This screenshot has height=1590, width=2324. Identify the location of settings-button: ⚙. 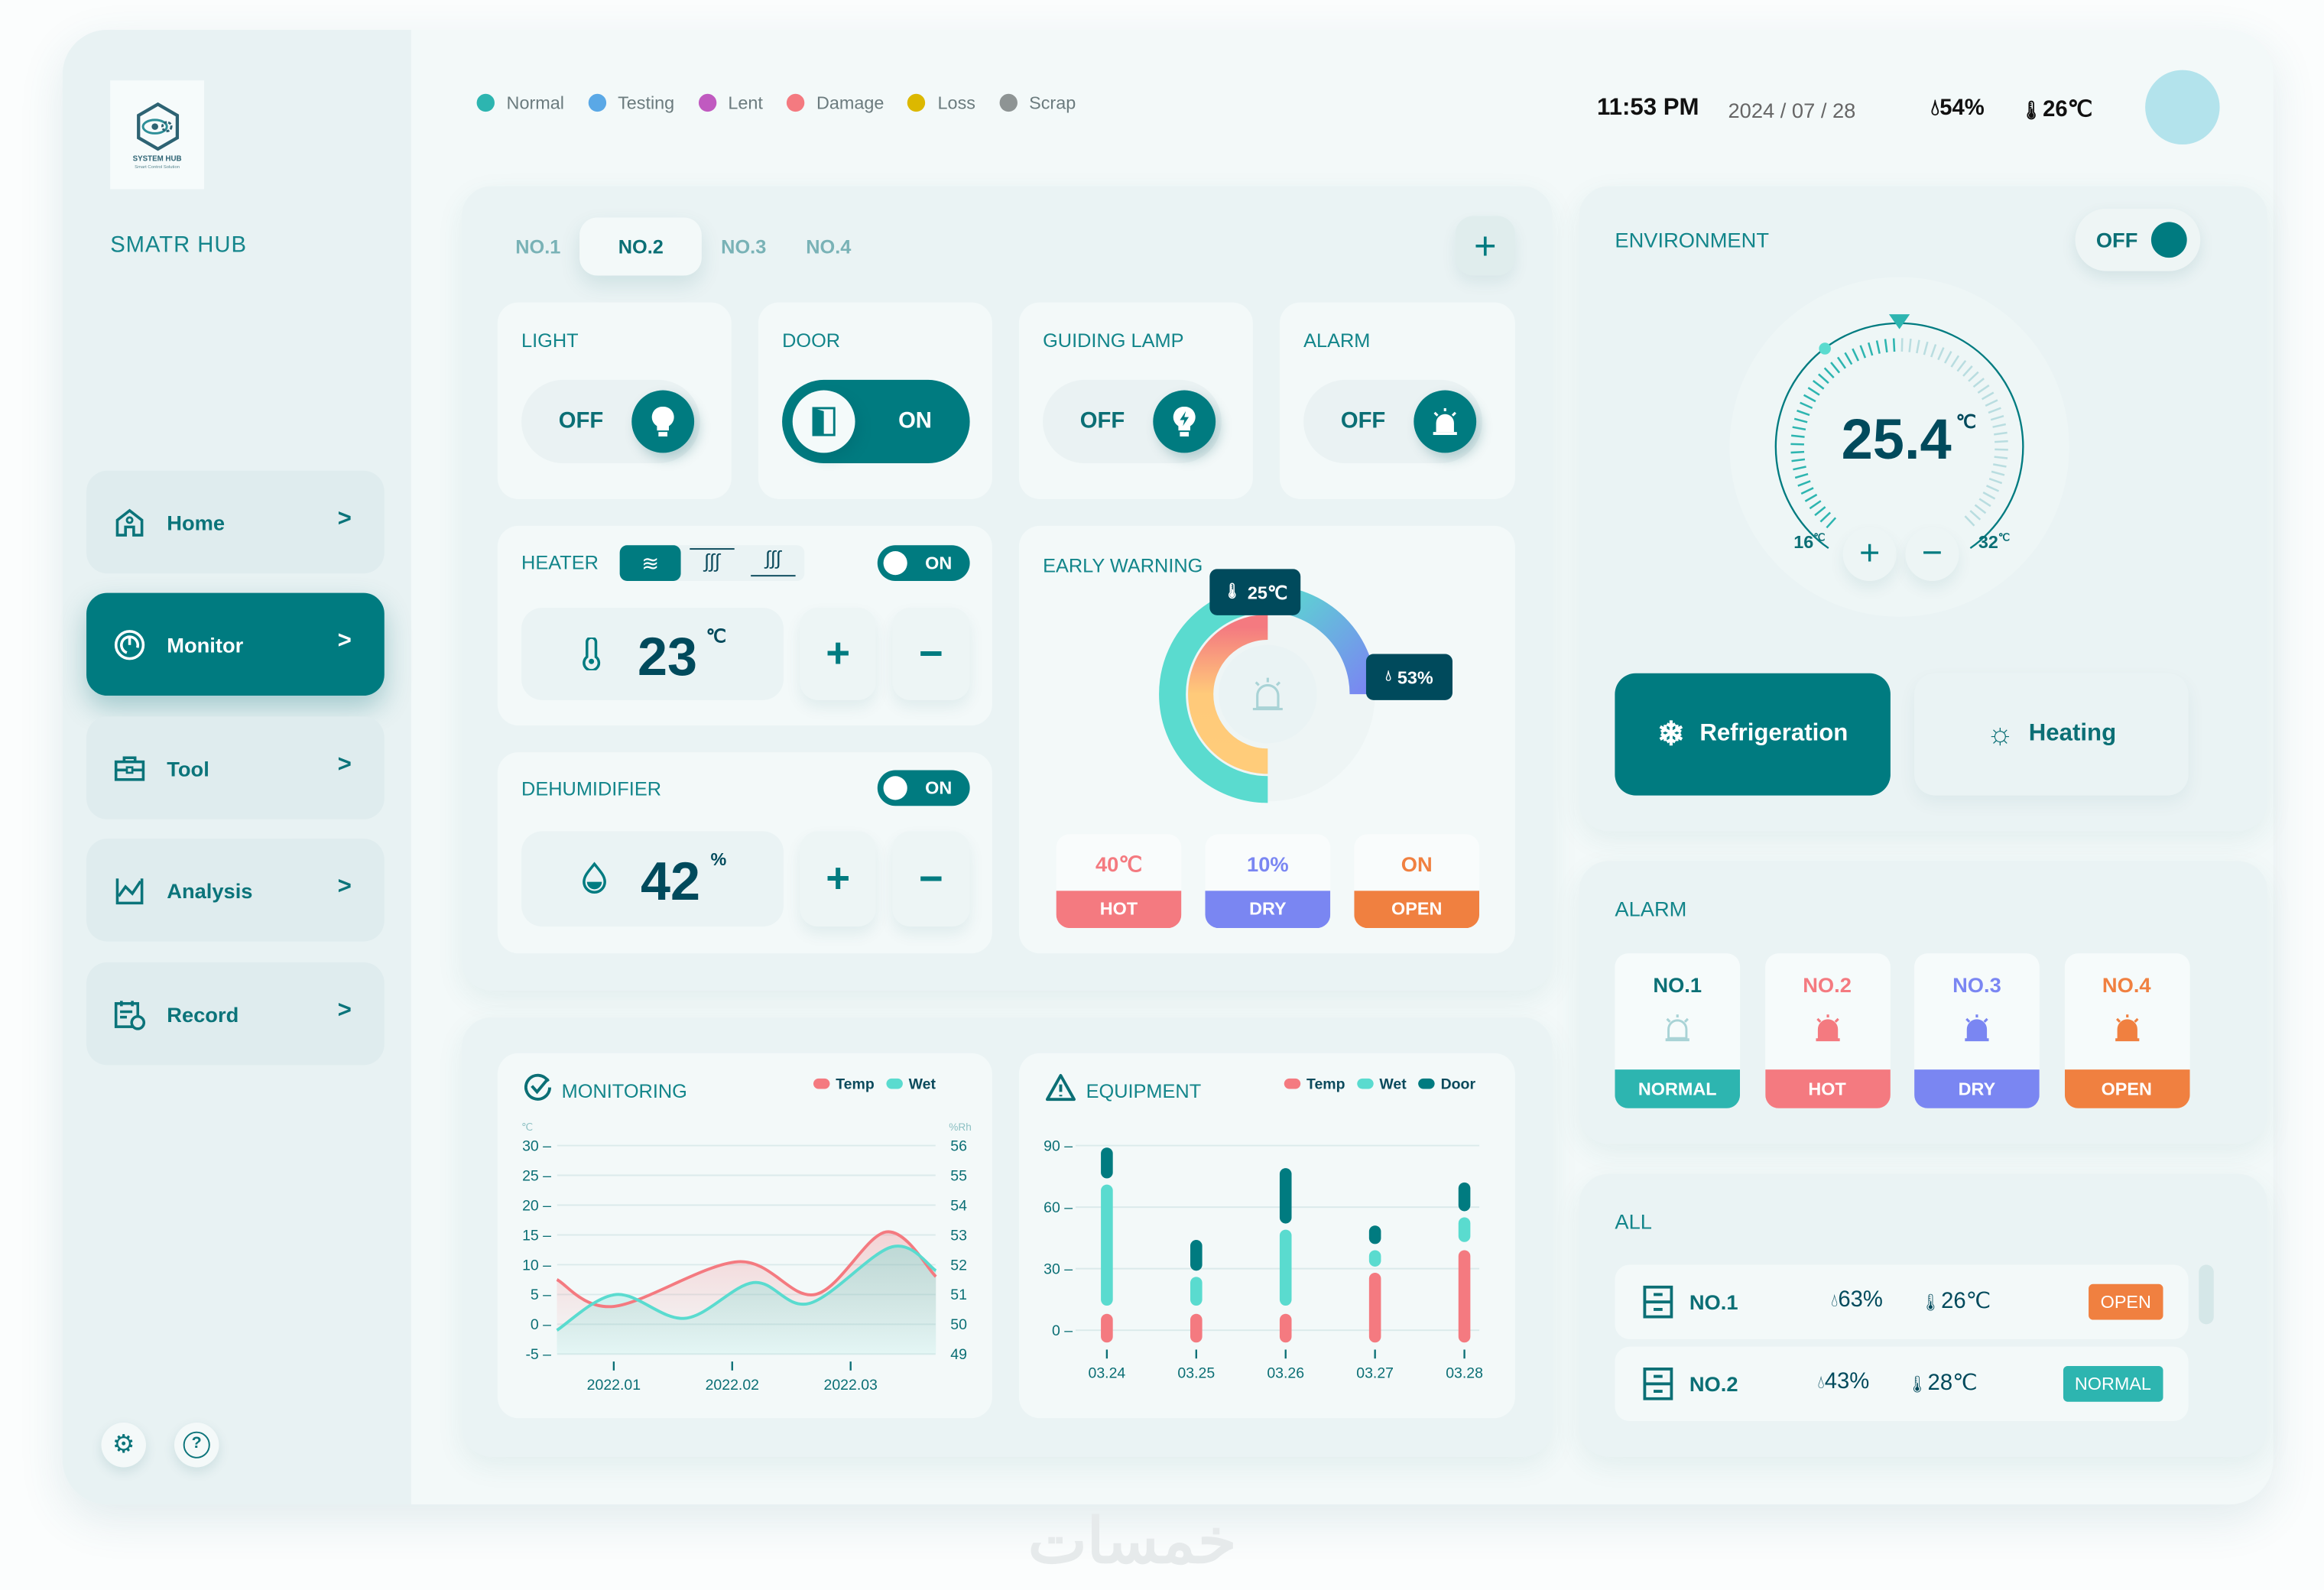
(124, 1445).